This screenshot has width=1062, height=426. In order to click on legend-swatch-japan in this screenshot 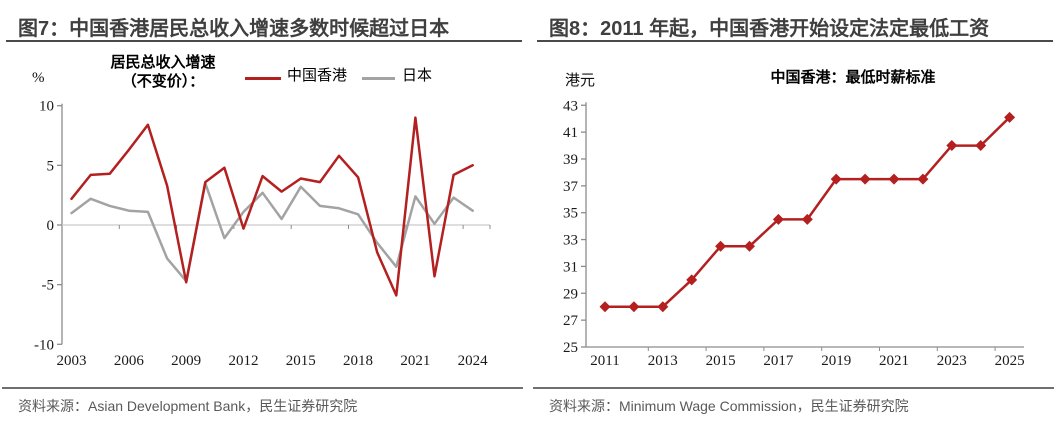, I will do `click(378, 78)`.